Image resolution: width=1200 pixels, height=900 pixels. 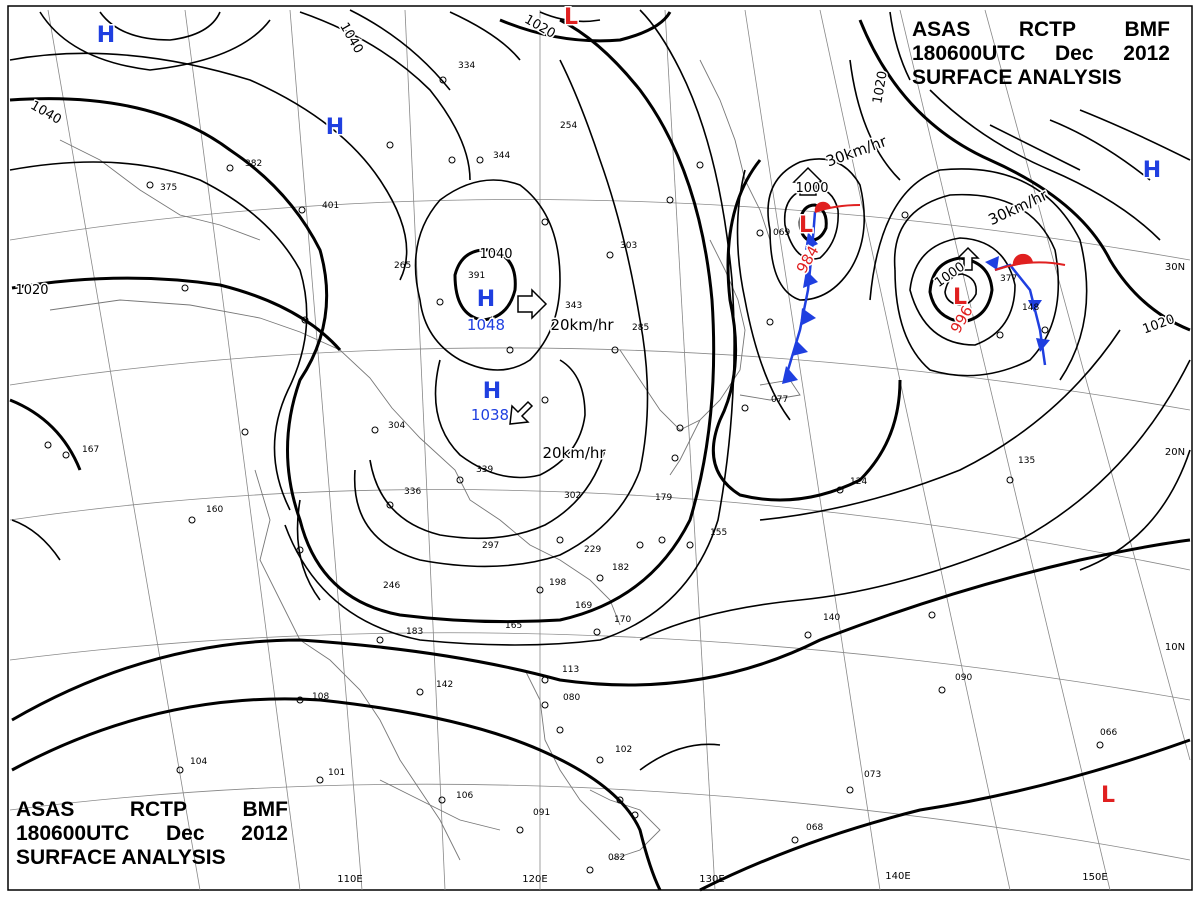 What do you see at coordinates (897, 876) in the screenshot?
I see `longitude-label: 140E` at bounding box center [897, 876].